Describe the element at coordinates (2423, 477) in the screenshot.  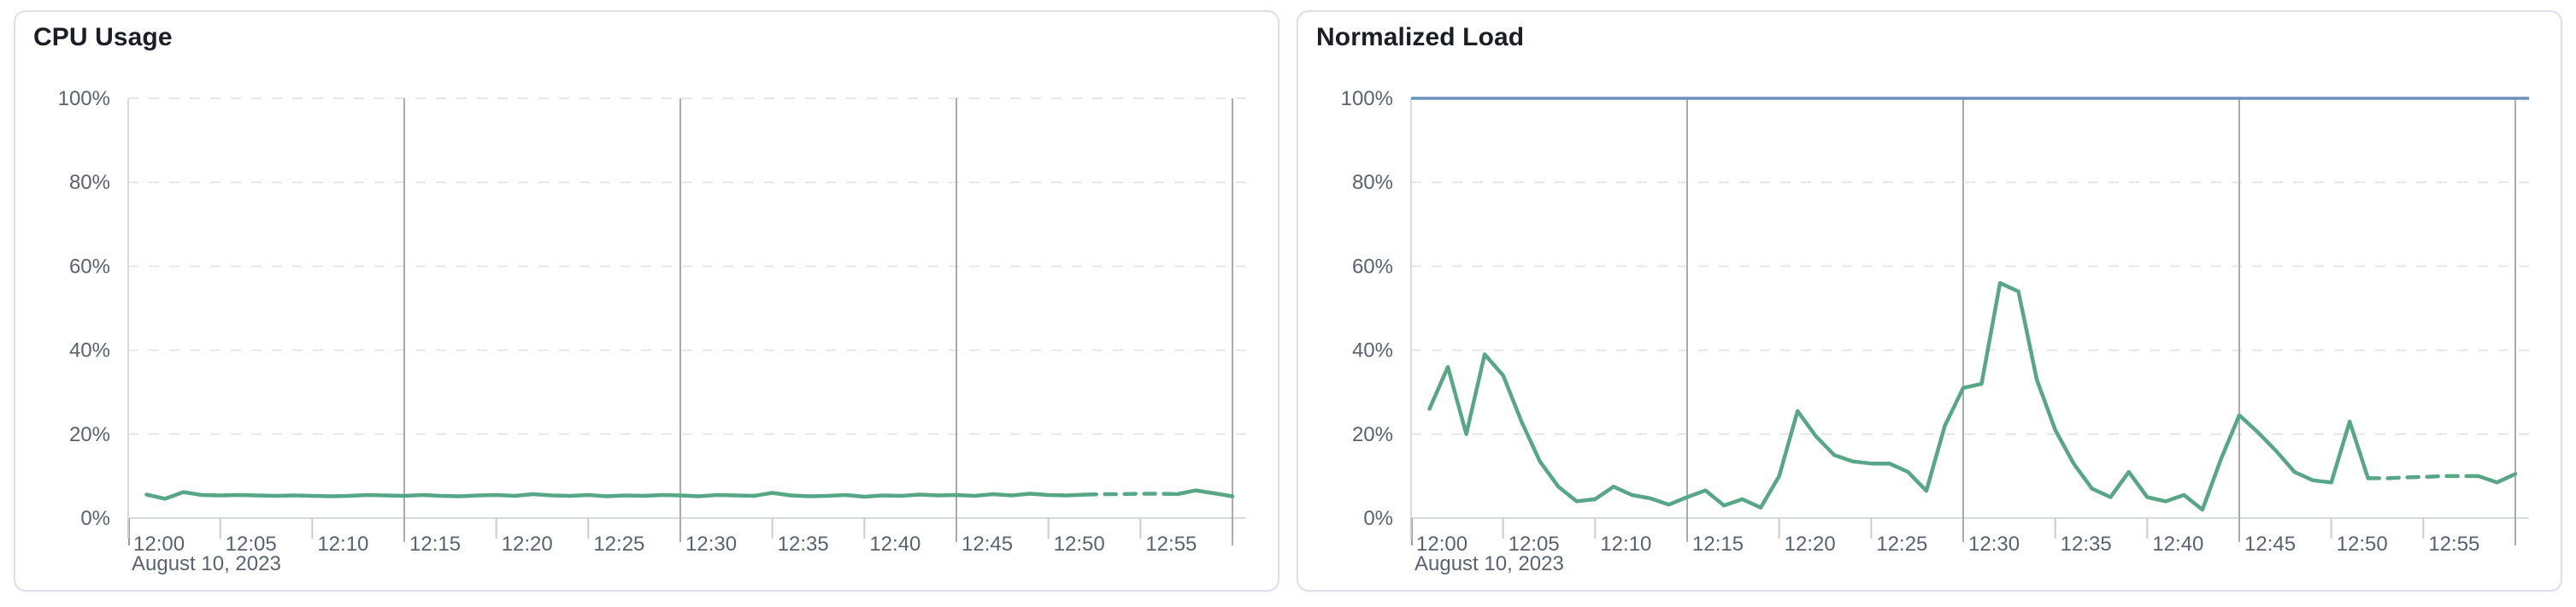
I see `series-line-dashed-partial-normalized-load-percent` at that location.